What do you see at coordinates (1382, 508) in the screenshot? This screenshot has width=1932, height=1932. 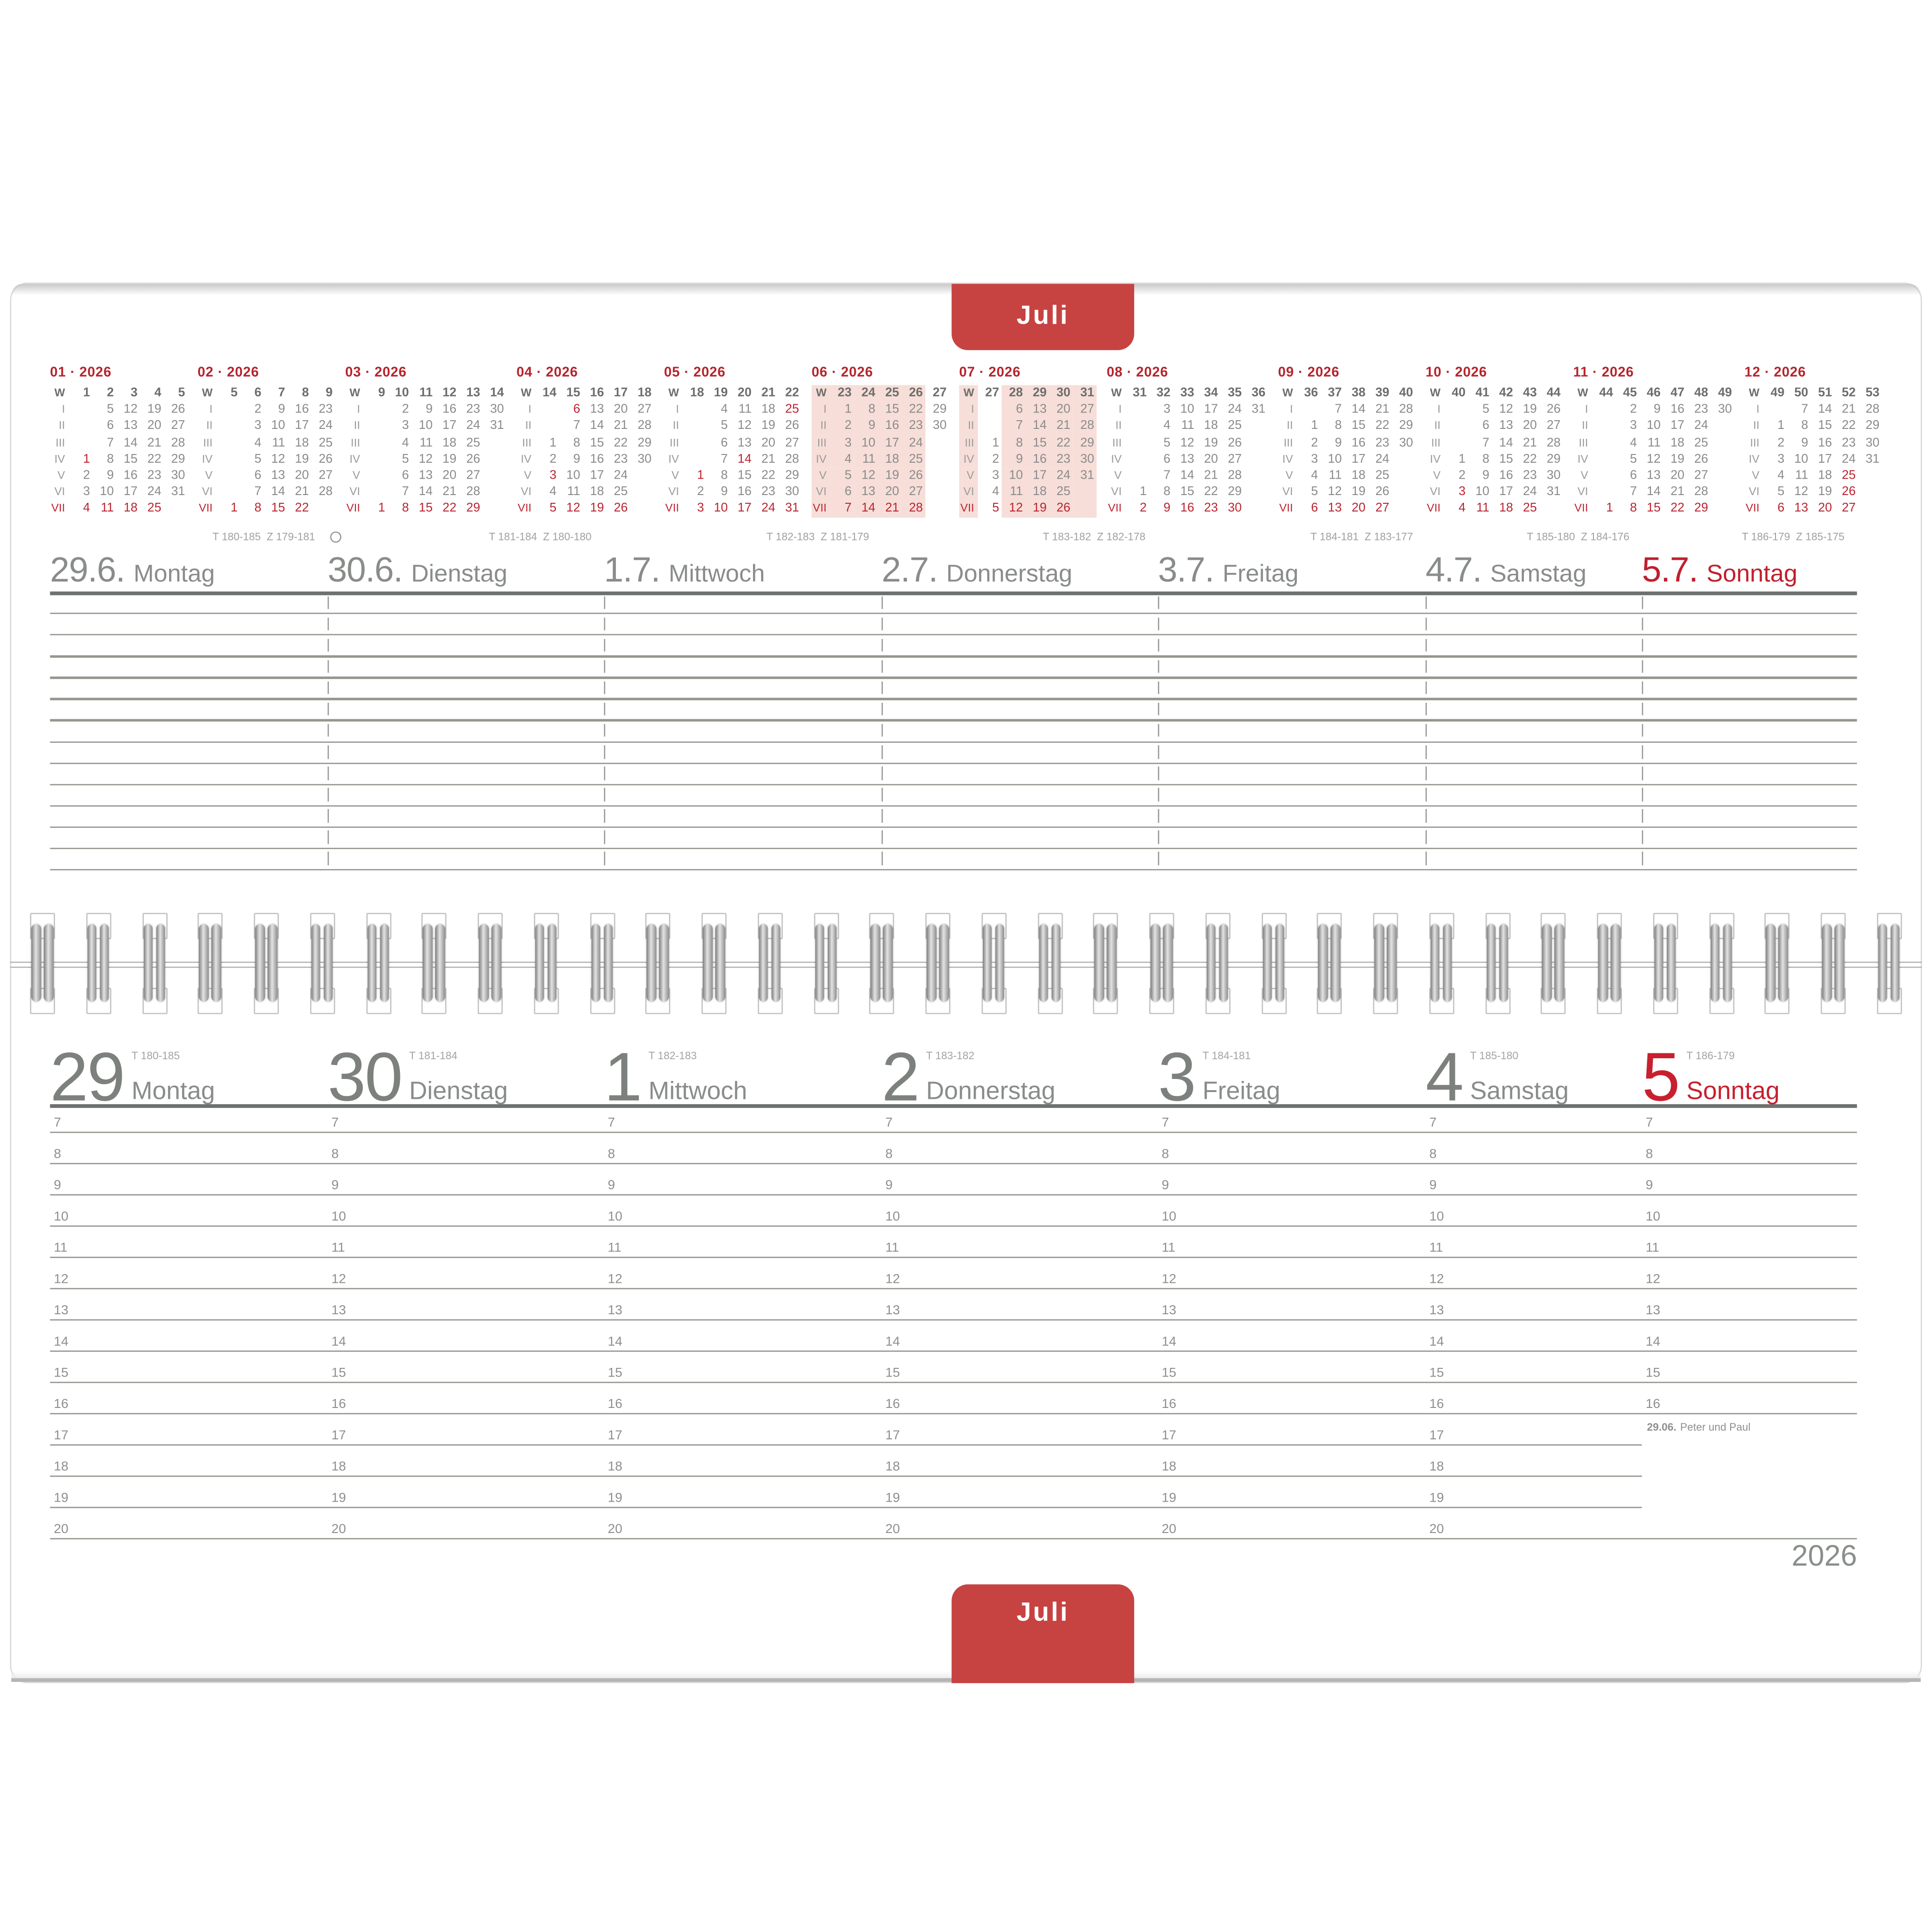 I see `mini-day-cell: 27` at bounding box center [1382, 508].